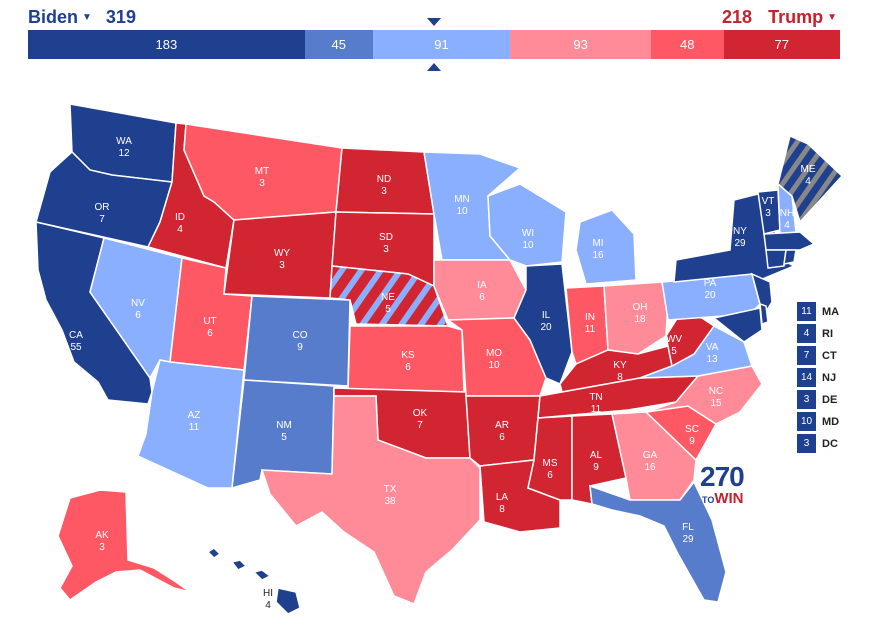 The height and width of the screenshot is (639, 869). What do you see at coordinates (818, 333) in the screenshot?
I see `east-state-row: 4 RI` at bounding box center [818, 333].